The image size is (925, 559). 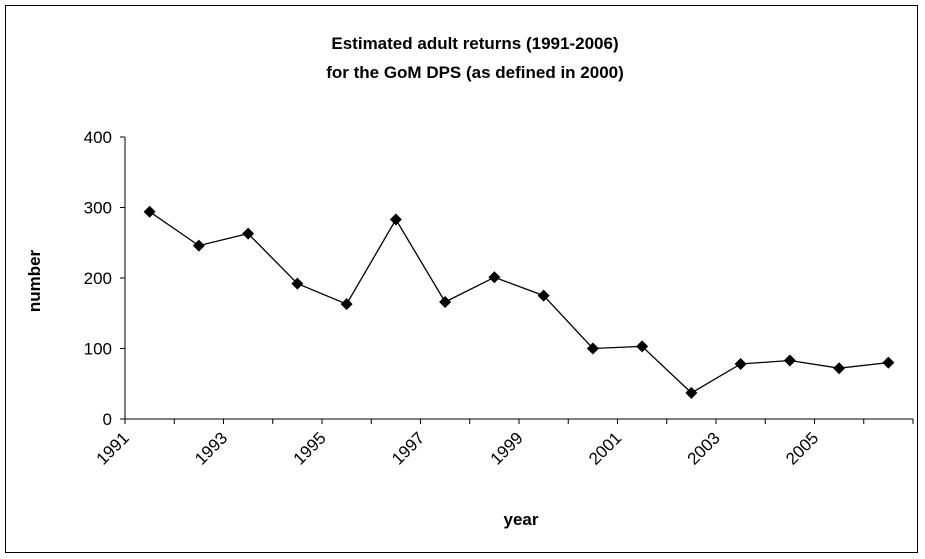 What do you see at coordinates (605, 448) in the screenshot?
I see `x-tick-label: 2001` at bounding box center [605, 448].